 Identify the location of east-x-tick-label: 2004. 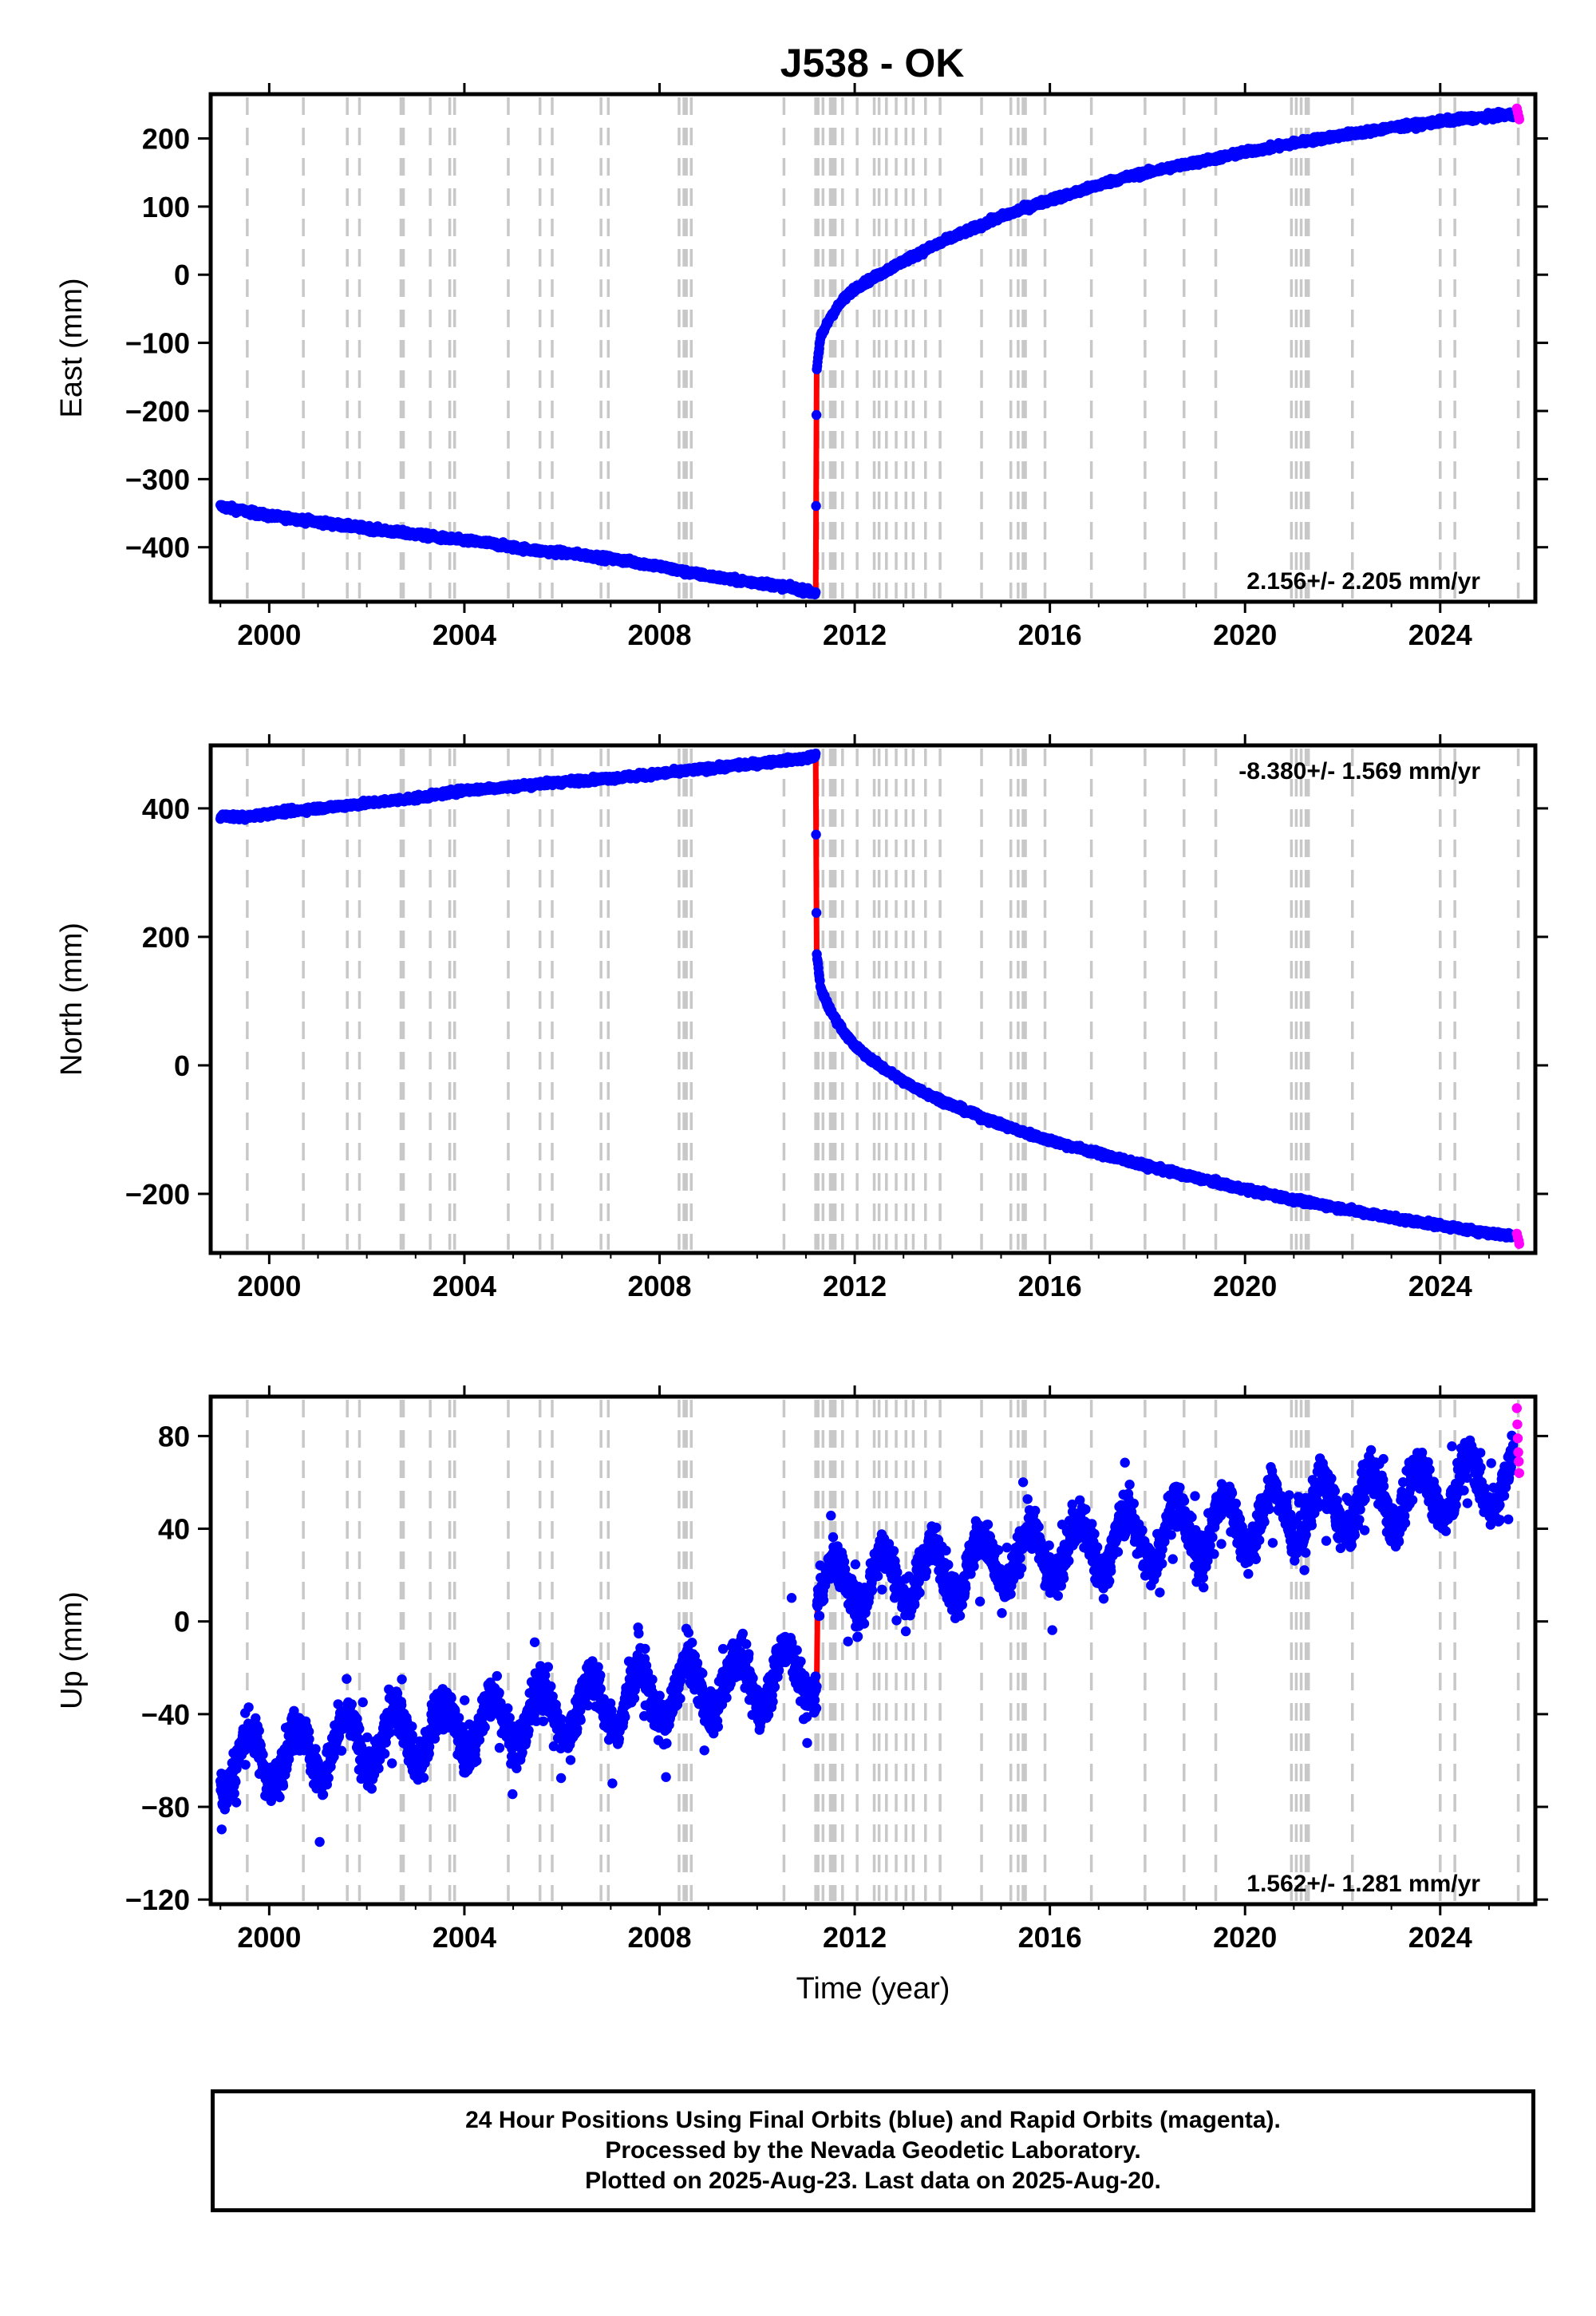
(464, 635).